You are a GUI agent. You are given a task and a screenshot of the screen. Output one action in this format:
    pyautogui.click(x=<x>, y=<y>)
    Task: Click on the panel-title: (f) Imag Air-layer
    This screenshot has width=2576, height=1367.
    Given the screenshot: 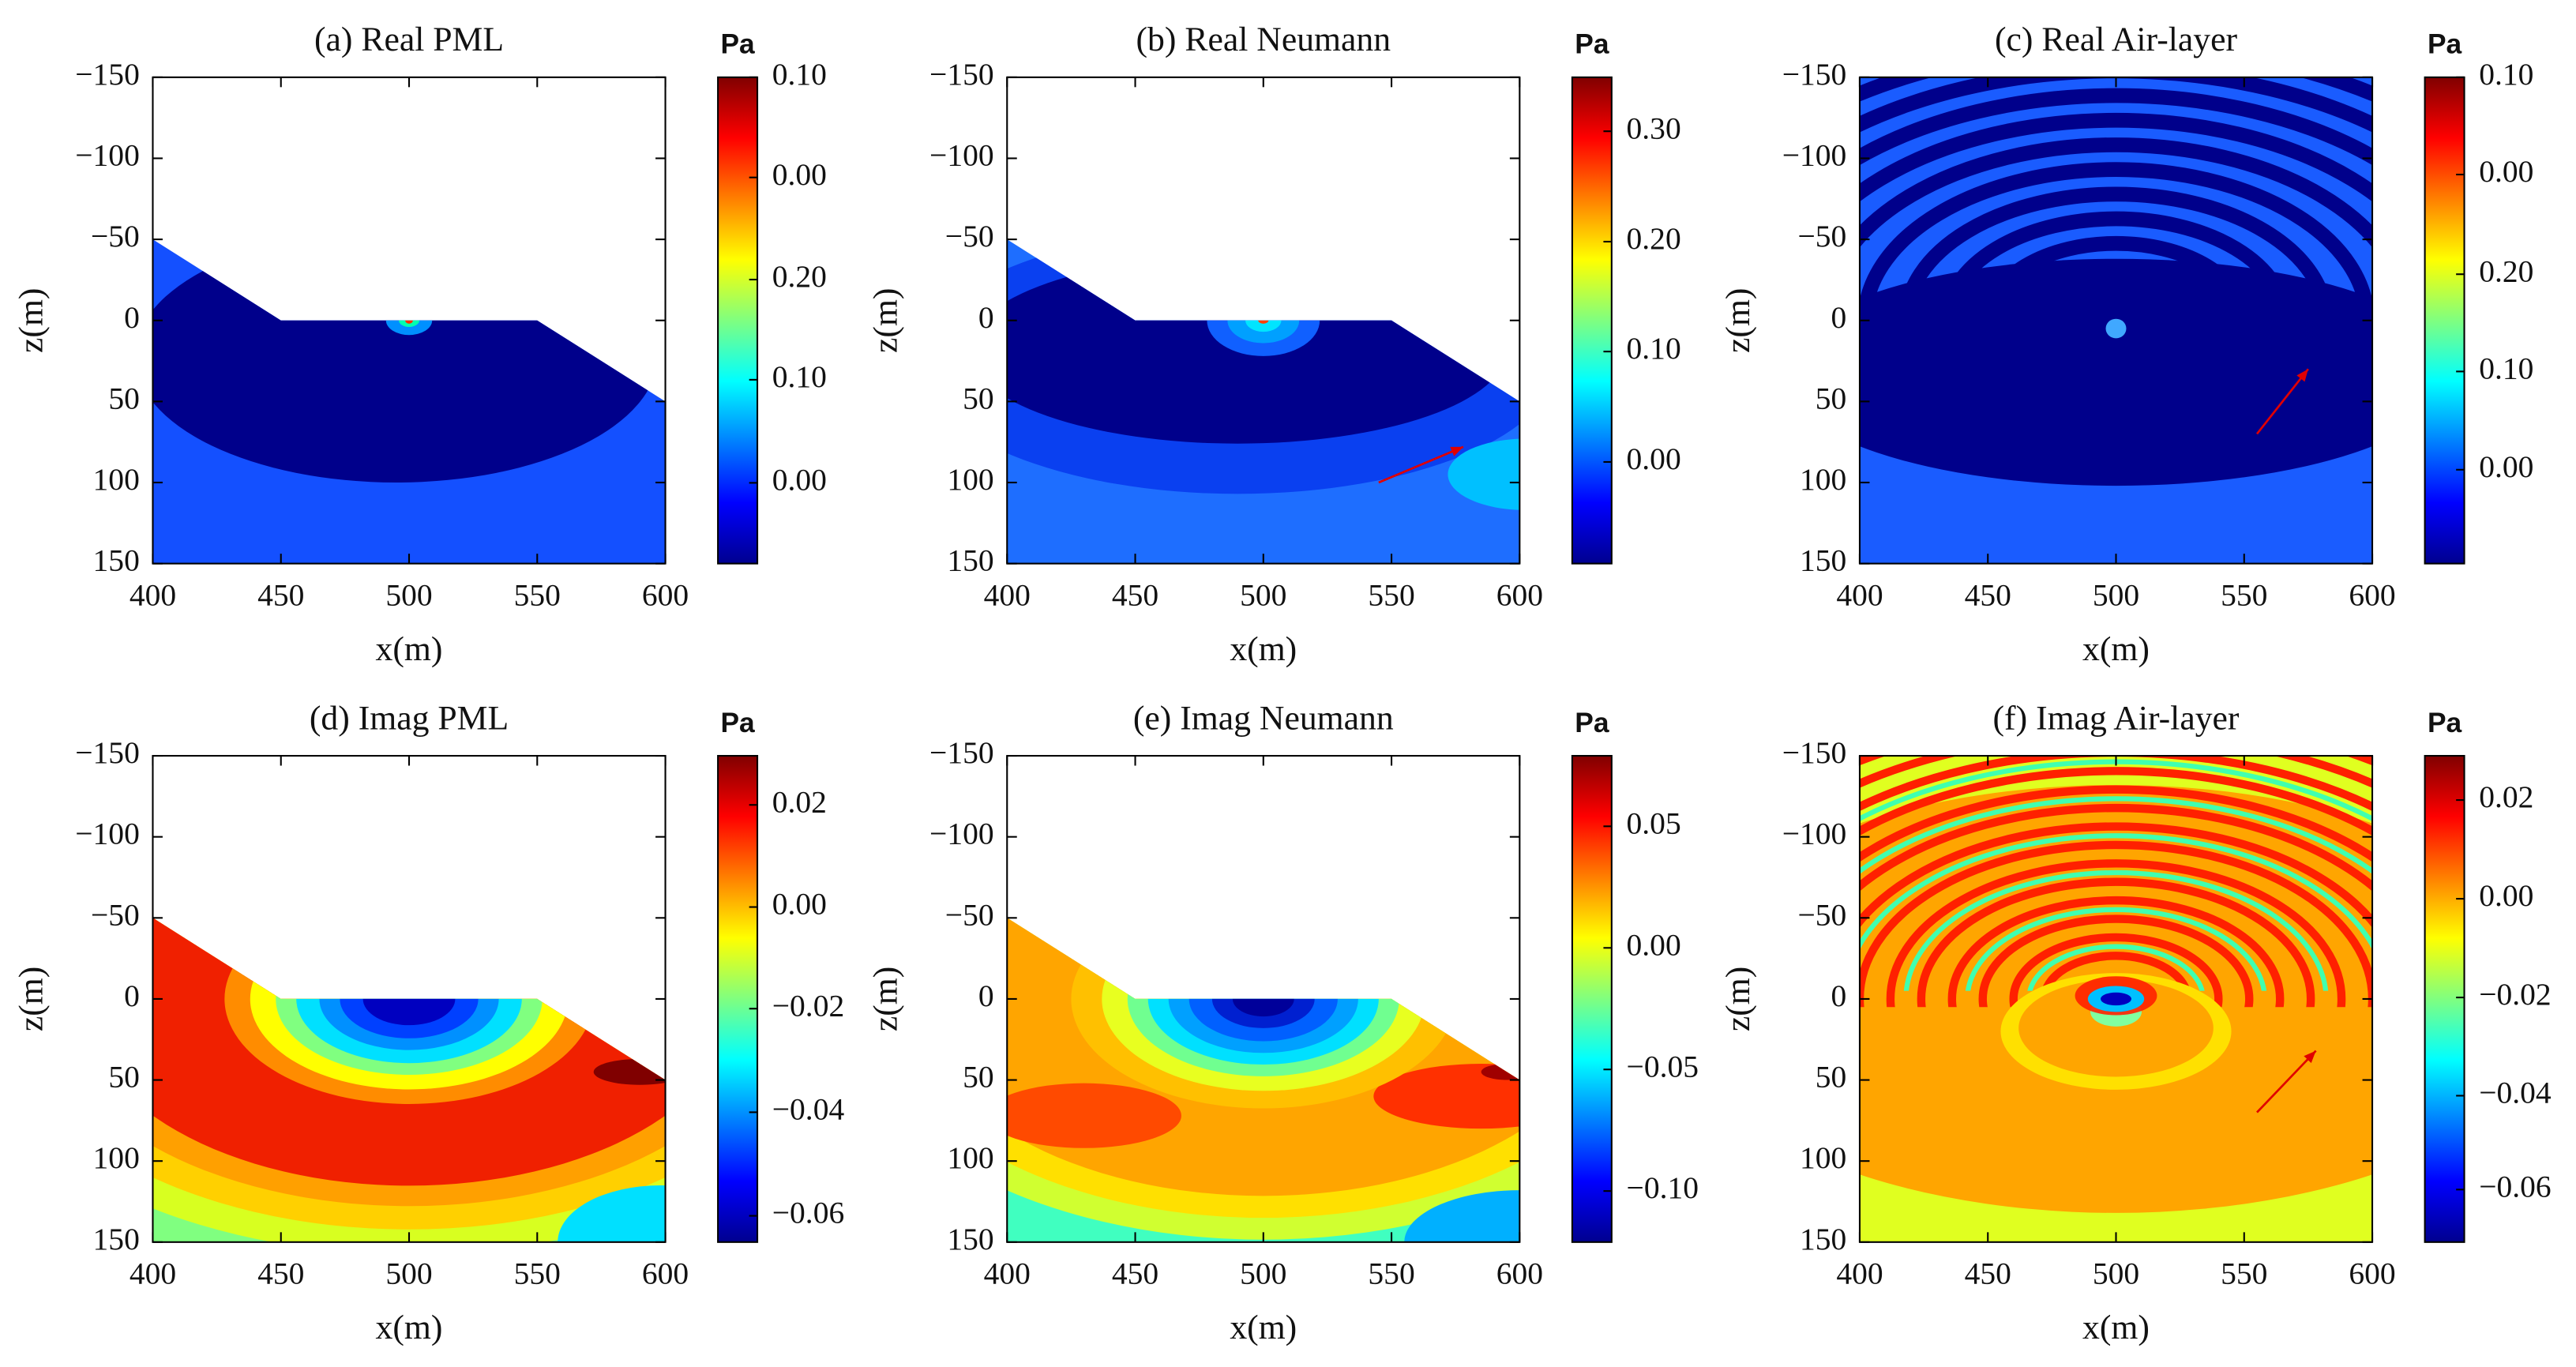 What is the action you would take?
    pyautogui.click(x=2116, y=718)
    